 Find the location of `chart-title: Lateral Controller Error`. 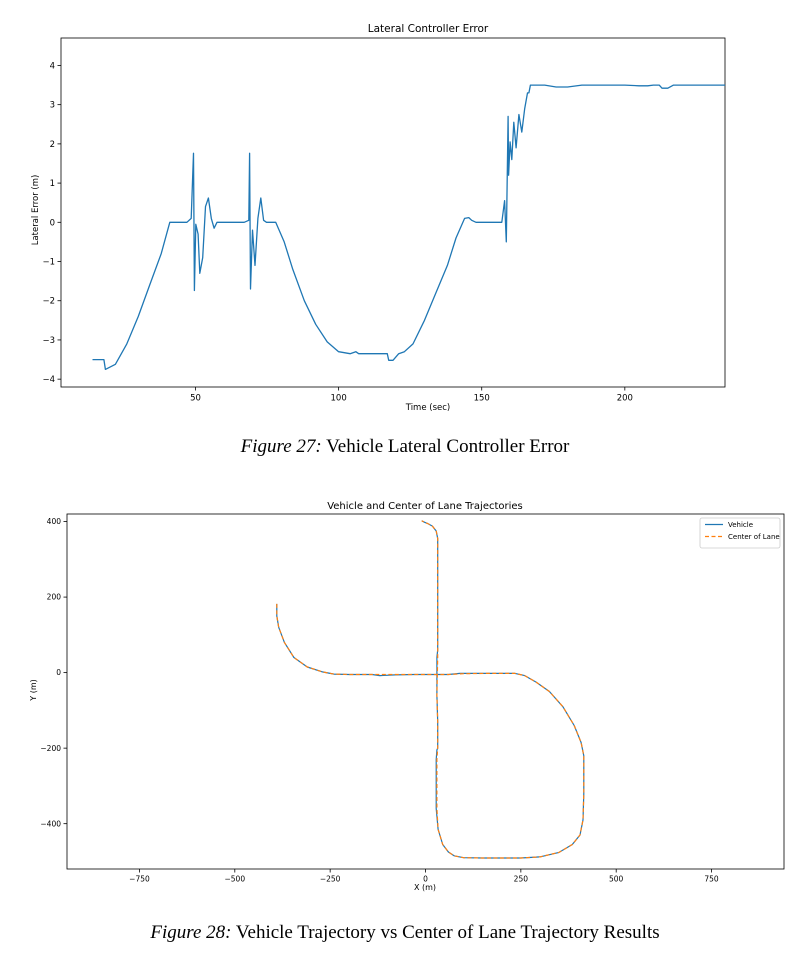

chart-title: Lateral Controller Error is located at coordinates (428, 29).